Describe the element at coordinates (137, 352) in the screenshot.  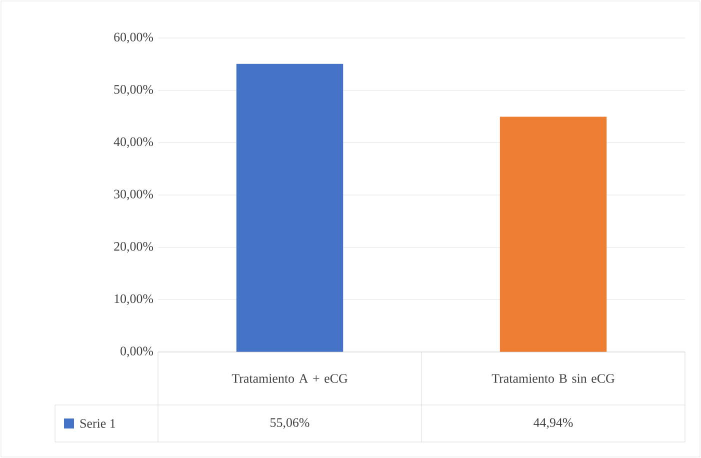
I see `y-tick-label: 0,00%` at that location.